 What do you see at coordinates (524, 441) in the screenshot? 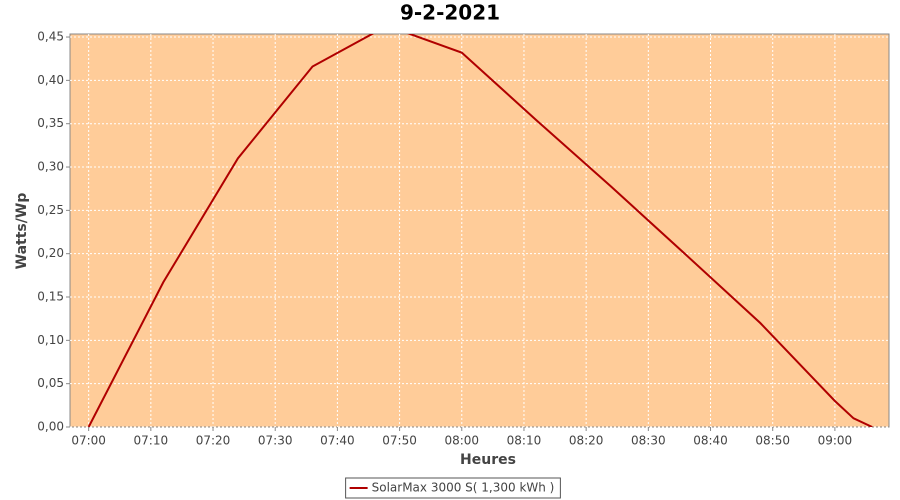
I see `x-tick-label: 08:10` at bounding box center [524, 441].